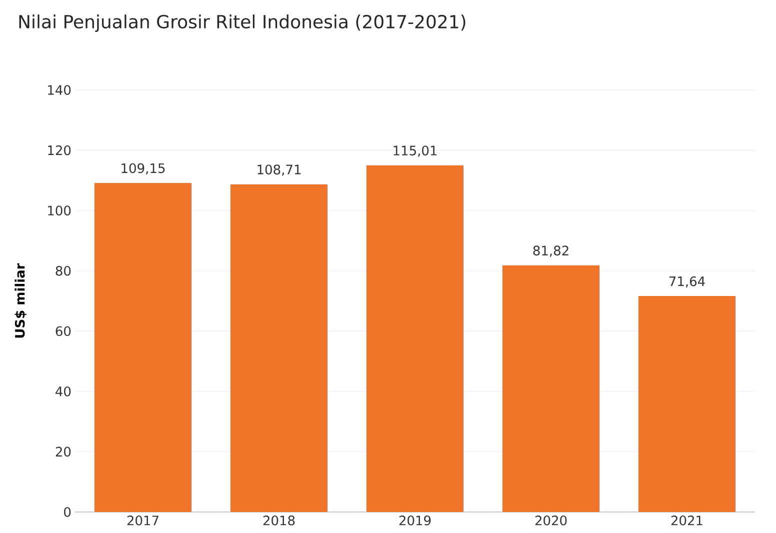  What do you see at coordinates (242, 23) in the screenshot?
I see `chart-title: Nilai Penjualan Grosir Ritel Indonesia (2017-2021)` at bounding box center [242, 23].